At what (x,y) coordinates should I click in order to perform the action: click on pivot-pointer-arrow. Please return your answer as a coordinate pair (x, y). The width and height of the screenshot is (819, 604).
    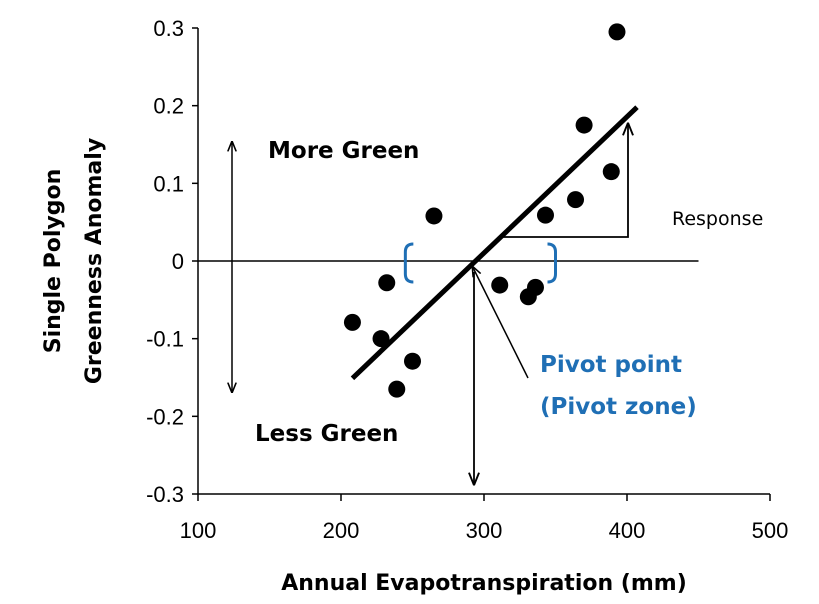
    Looking at the image, I should click on (501, 323).